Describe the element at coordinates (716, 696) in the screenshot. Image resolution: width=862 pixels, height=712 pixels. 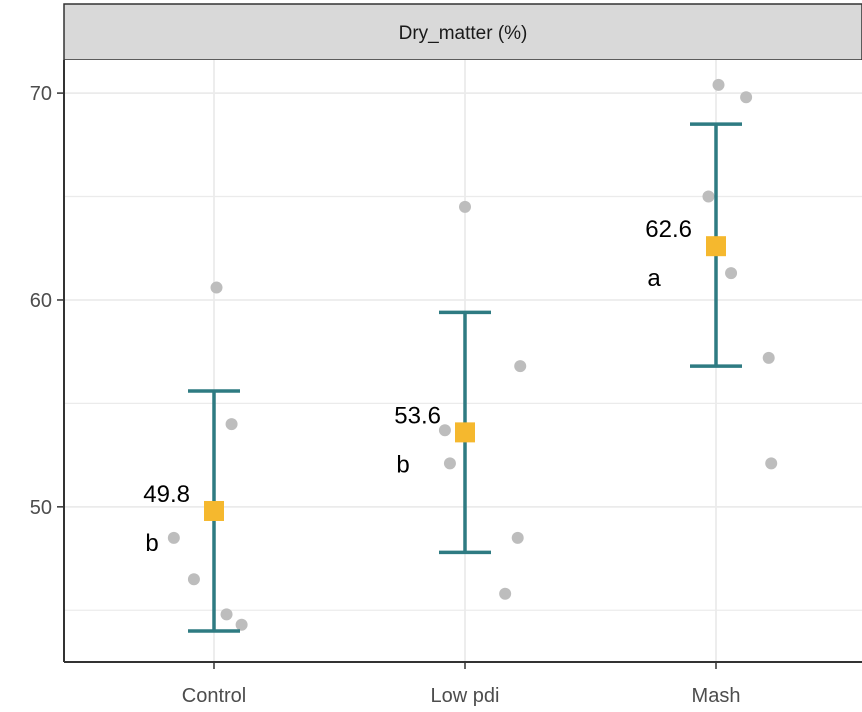
I see `x-tick-label: Mash` at that location.